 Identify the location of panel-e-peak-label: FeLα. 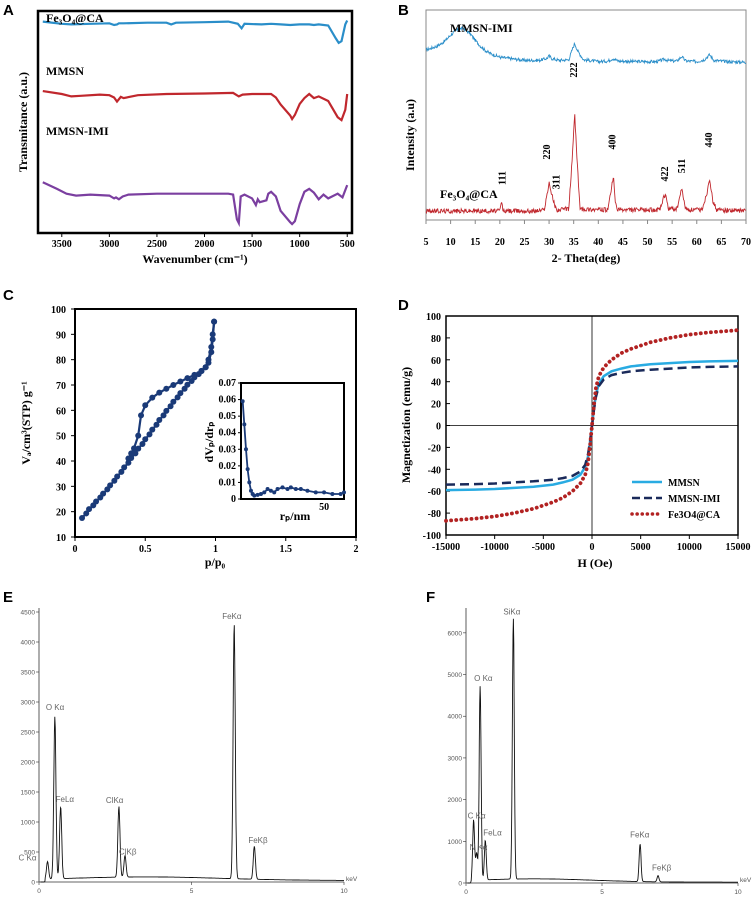
(65, 799).